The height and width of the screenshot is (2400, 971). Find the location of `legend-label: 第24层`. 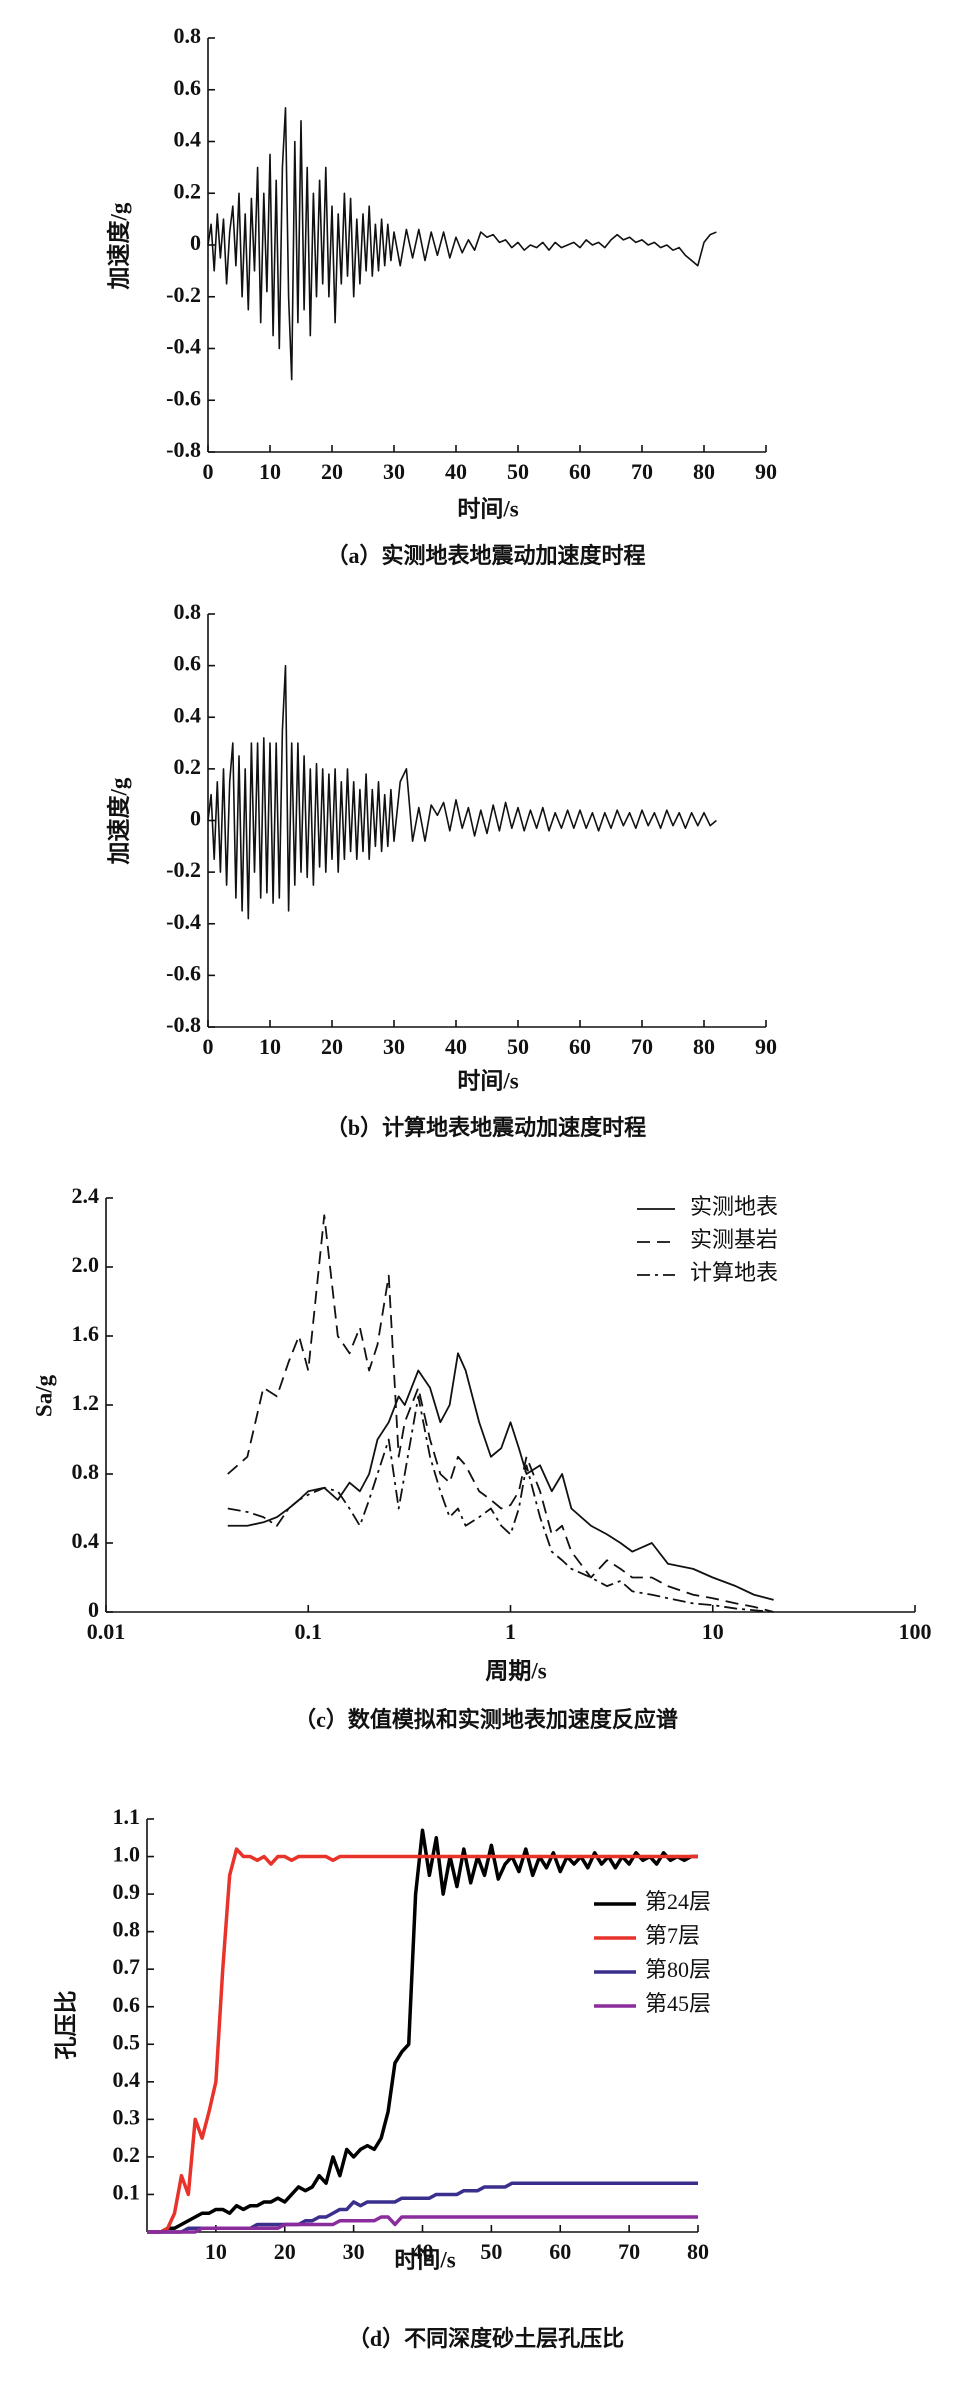

legend-label: 第24层 is located at coordinates (678, 1901).